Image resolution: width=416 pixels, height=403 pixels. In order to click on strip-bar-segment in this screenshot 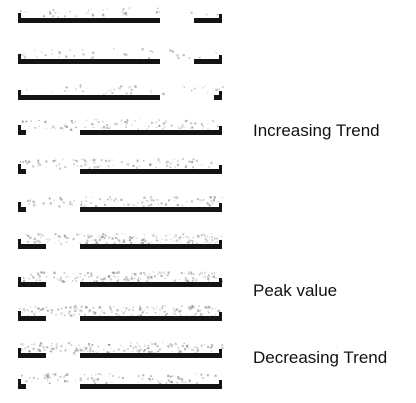, I will do `click(89, 97)`.